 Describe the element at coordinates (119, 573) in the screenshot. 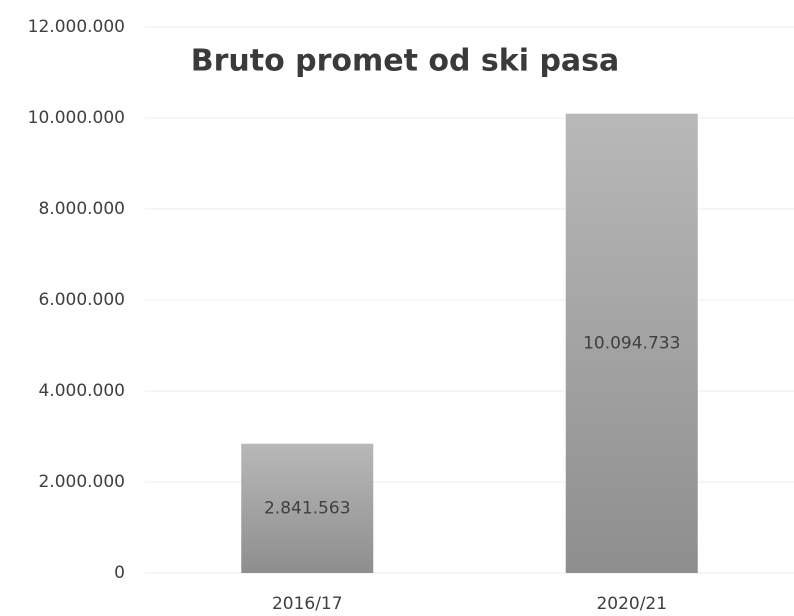

I see `y-tick-label: 0` at that location.